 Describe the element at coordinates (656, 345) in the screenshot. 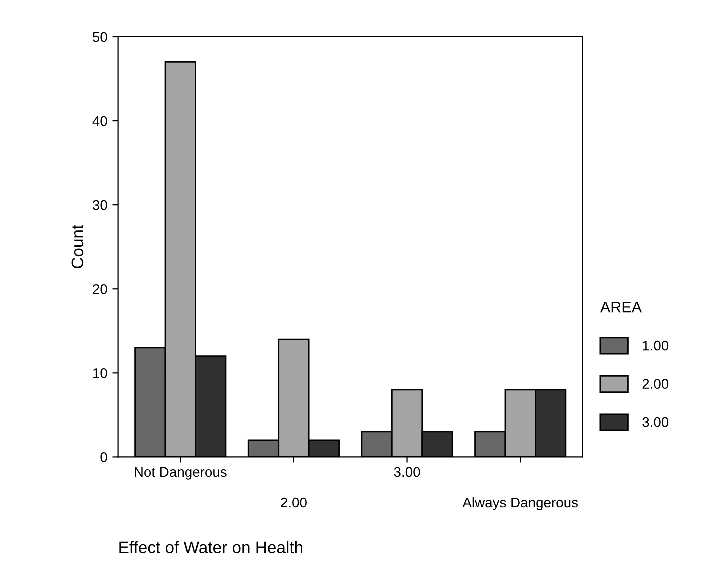

I see `legend-label: 1.00` at that location.